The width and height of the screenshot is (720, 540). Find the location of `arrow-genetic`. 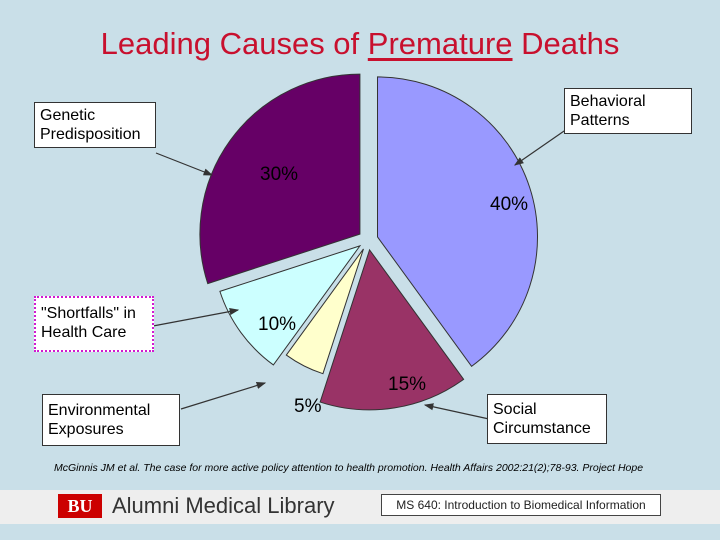

arrow-genetic is located at coordinates (184, 164).